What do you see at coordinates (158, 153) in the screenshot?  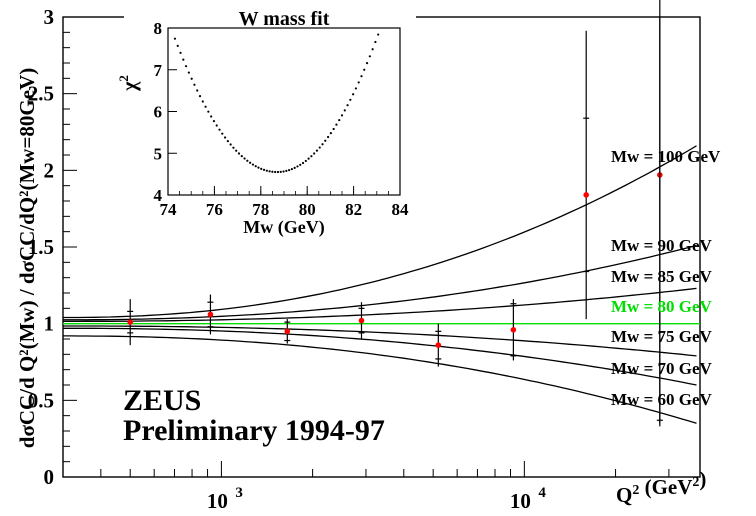 I see `inset-y-tick-label: 5` at bounding box center [158, 153].